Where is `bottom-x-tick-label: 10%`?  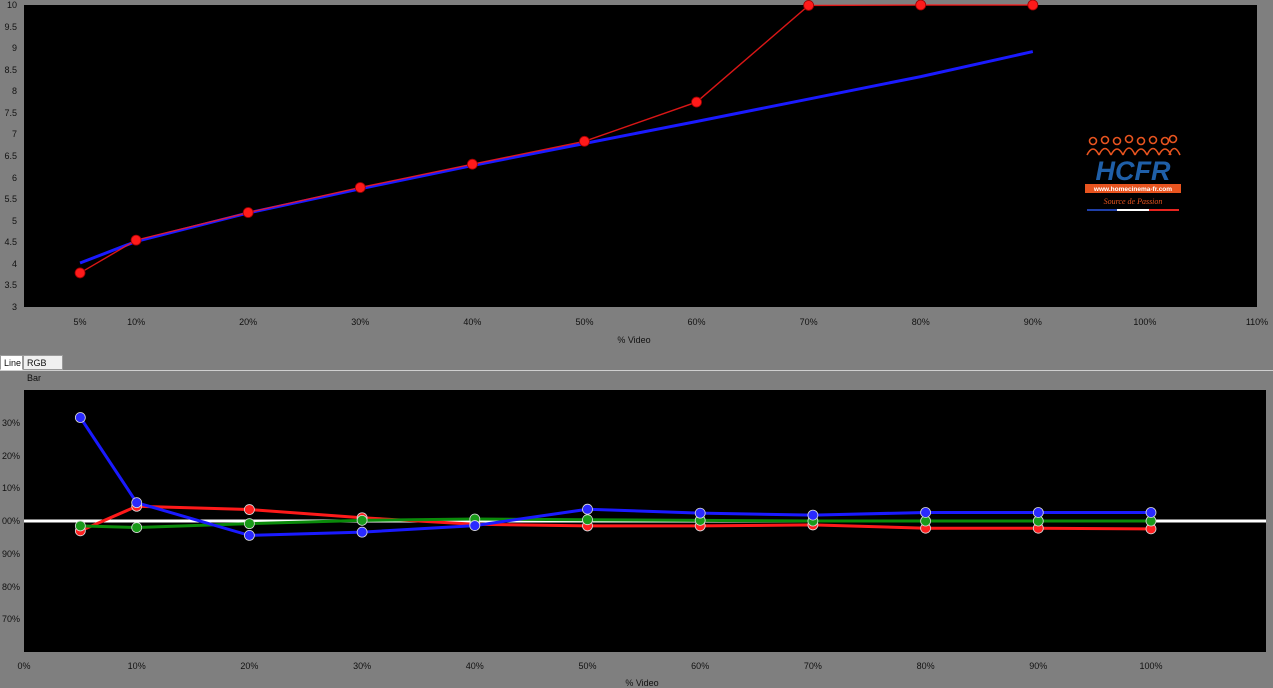
bottom-x-tick-label: 10% is located at coordinates (136, 666).